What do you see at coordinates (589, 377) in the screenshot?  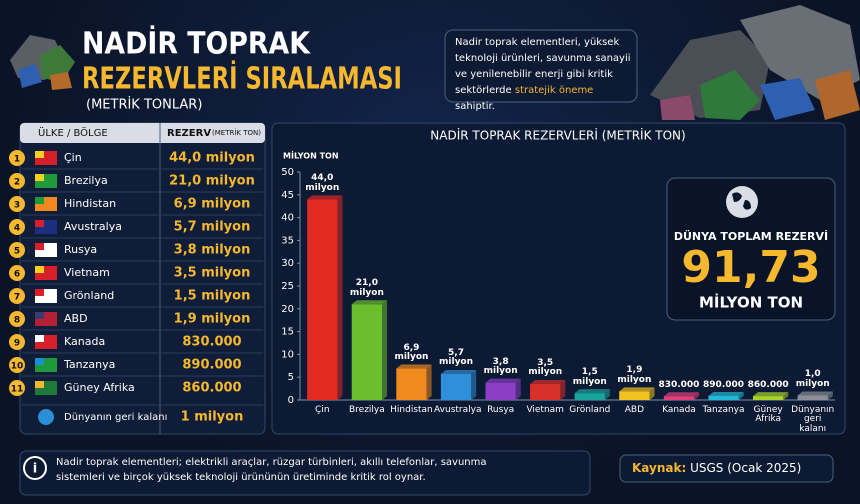 I see `value-label: 1,5 milyon` at bounding box center [589, 377].